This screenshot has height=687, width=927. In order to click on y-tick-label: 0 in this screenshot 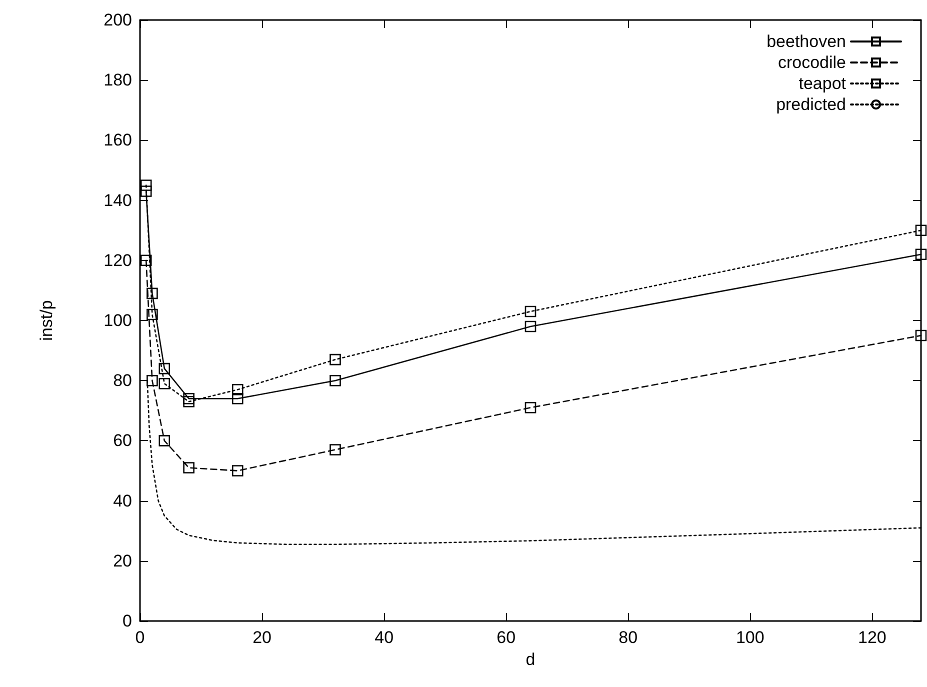, I will do `click(127, 621)`.